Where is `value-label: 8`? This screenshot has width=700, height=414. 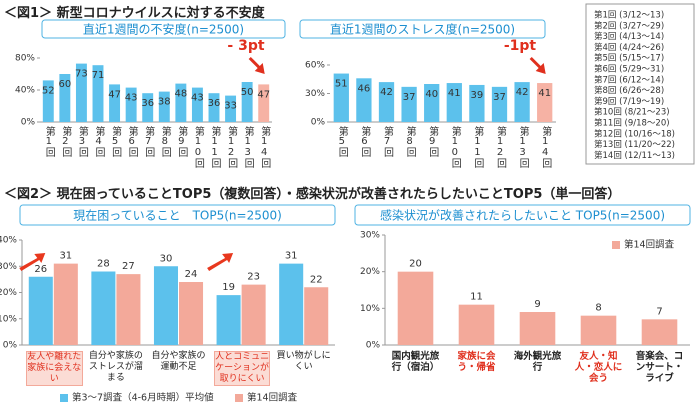 value-label: 8 is located at coordinates (598, 308).